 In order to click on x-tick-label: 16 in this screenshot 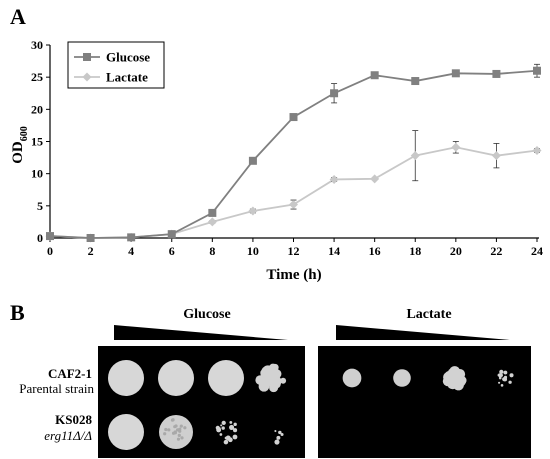, I will do `click(375, 251)`.